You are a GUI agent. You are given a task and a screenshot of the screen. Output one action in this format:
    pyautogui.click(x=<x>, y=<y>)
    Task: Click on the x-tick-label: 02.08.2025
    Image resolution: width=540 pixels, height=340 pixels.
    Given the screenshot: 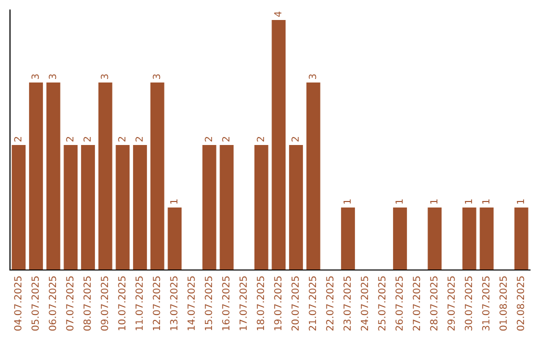 What is the action you would take?
    pyautogui.click(x=520, y=303)
    